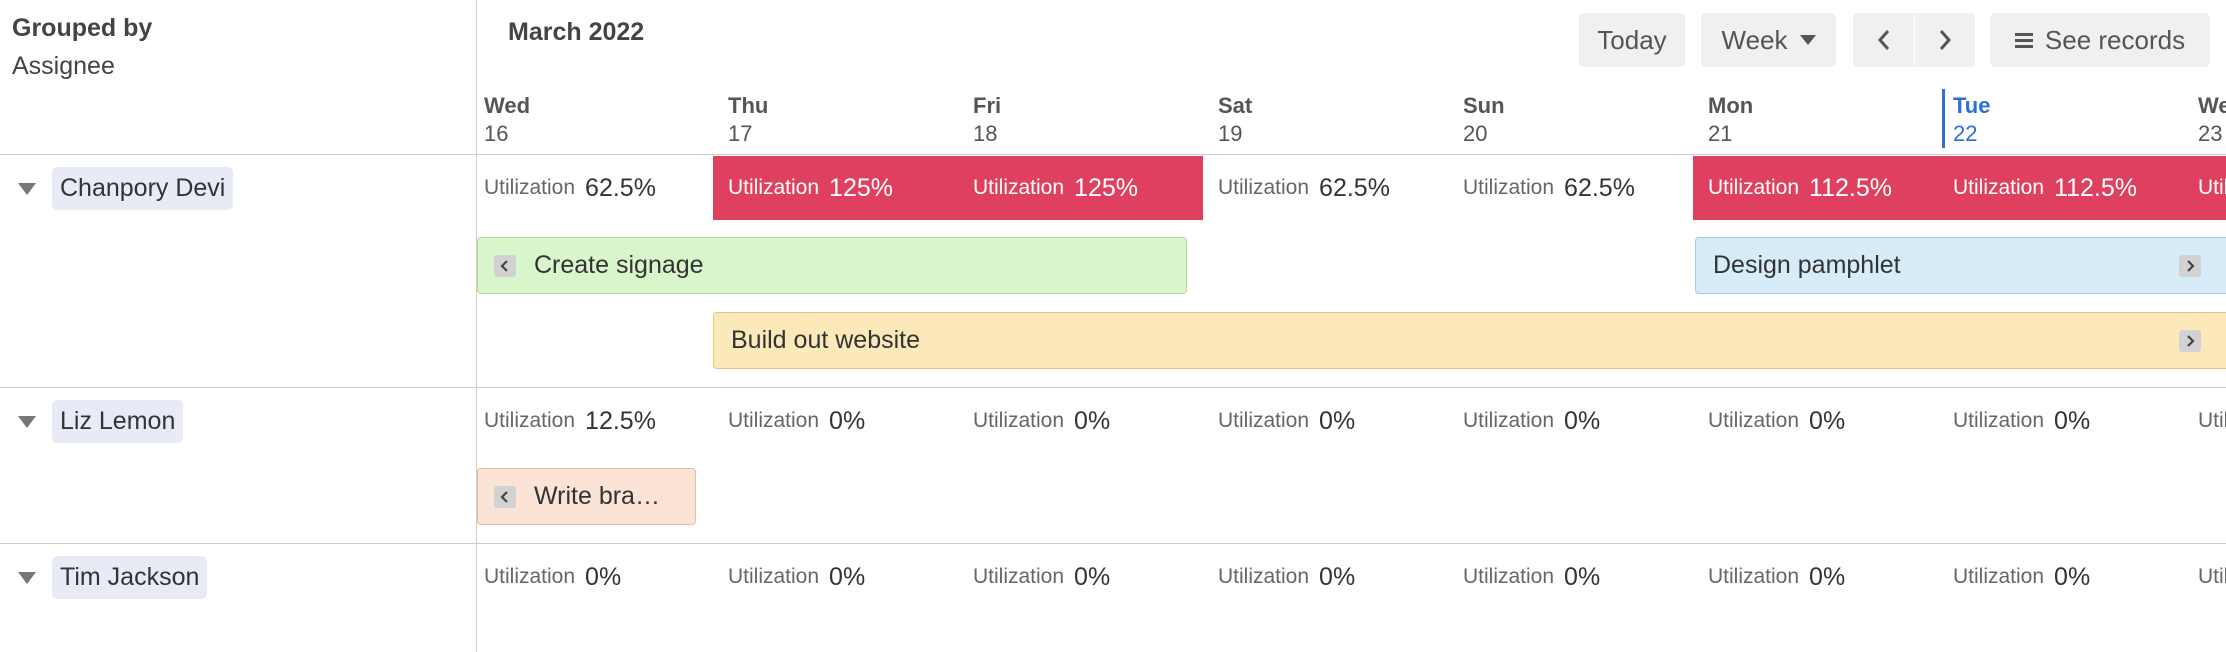 Image resolution: width=2226 pixels, height=652 pixels. I want to click on task-title: Design pamphlet, so click(1807, 265).